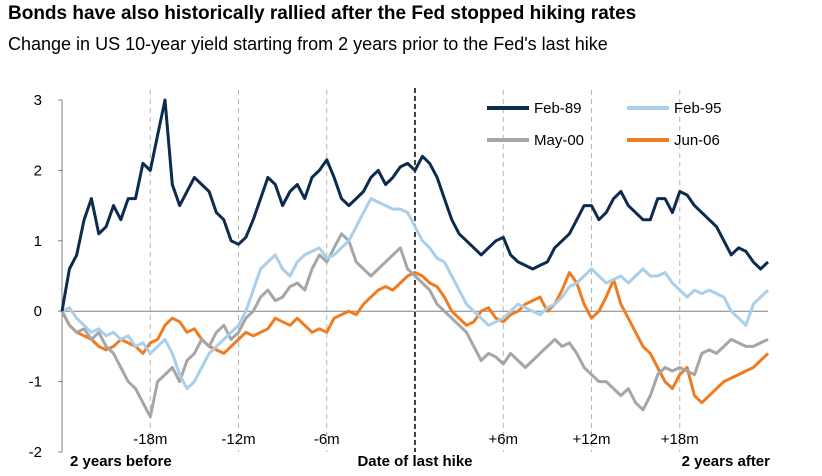 This screenshot has height=476, width=822. What do you see at coordinates (503, 439) in the screenshot?
I see `x-tick-label: +6m` at bounding box center [503, 439].